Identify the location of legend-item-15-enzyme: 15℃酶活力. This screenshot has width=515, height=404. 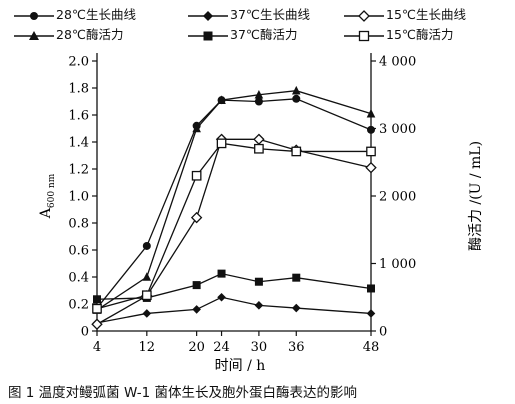
(398, 33).